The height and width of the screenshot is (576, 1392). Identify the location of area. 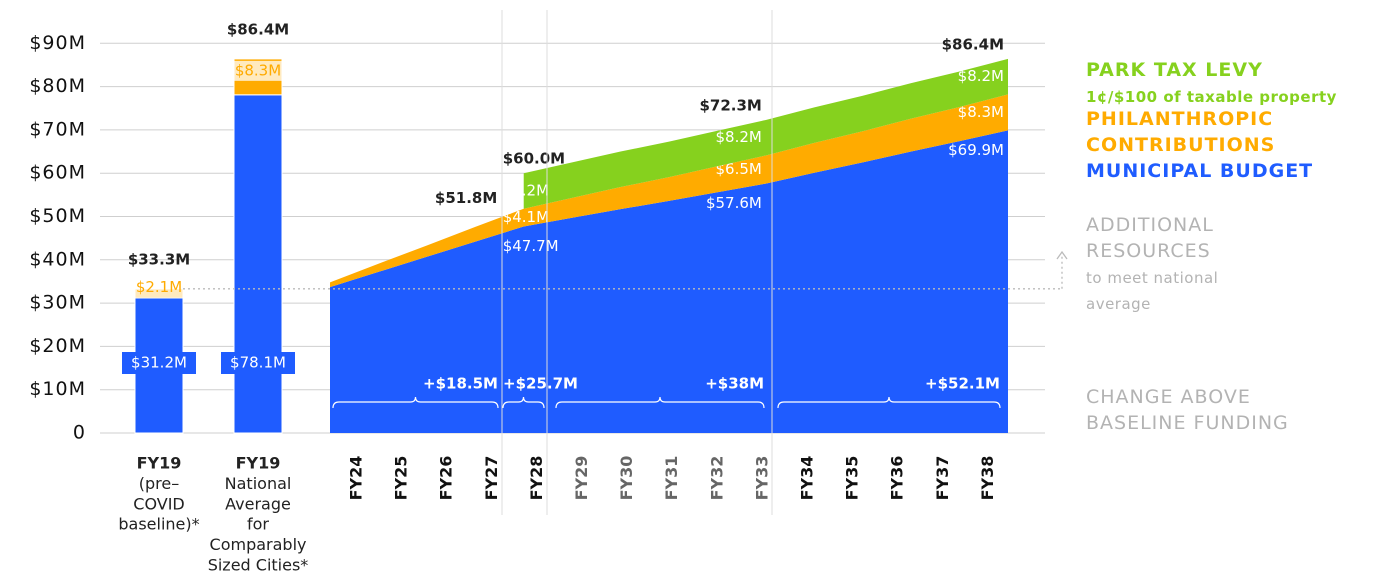
(765, 133).